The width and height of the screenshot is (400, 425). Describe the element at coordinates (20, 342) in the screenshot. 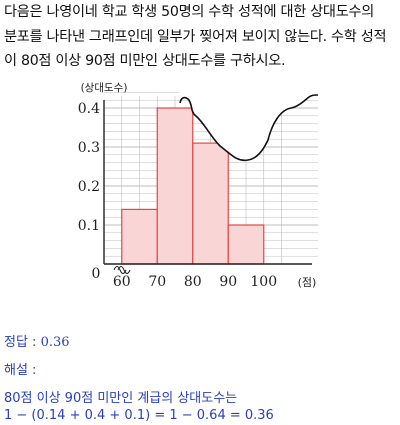

I see `answer-label: 정답 :` at that location.